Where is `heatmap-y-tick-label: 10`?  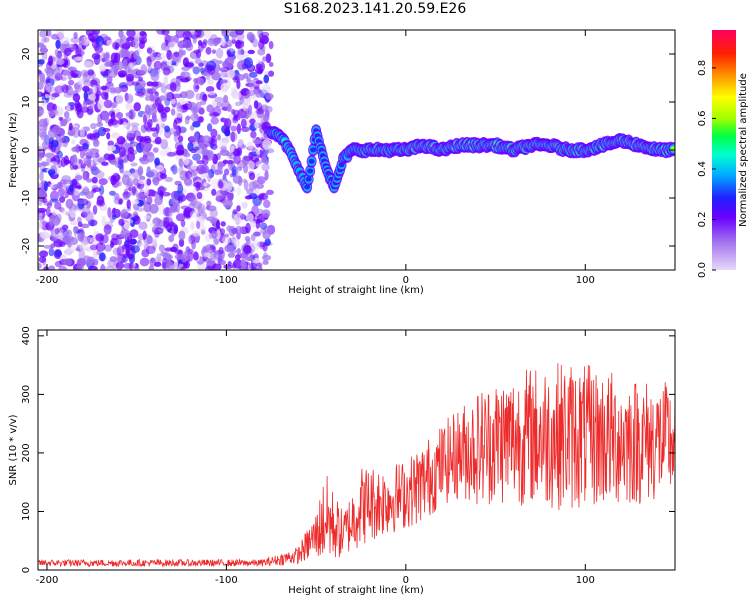 heatmap-y-tick-label: 10 is located at coordinates (26, 102).